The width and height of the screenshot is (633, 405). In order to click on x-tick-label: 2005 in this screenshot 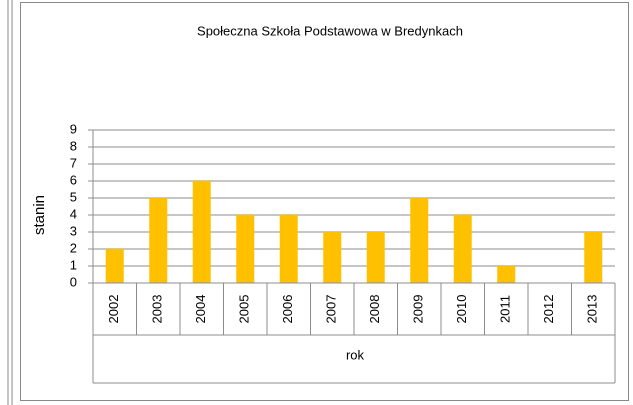, I will do `click(244, 309)`.